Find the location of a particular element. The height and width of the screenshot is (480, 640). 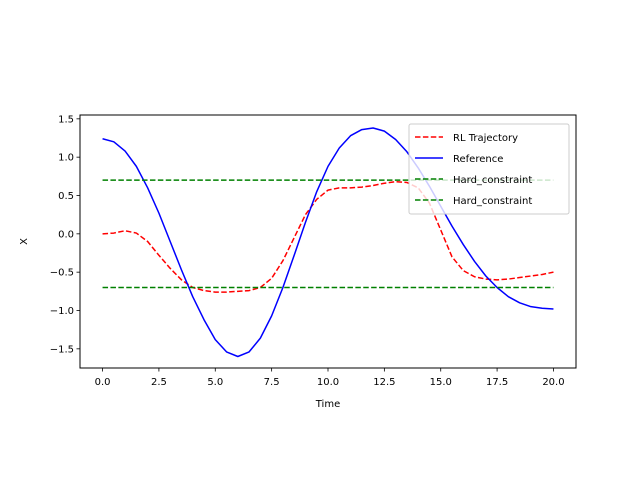

x-axis-label: Time is located at coordinates (327, 404).